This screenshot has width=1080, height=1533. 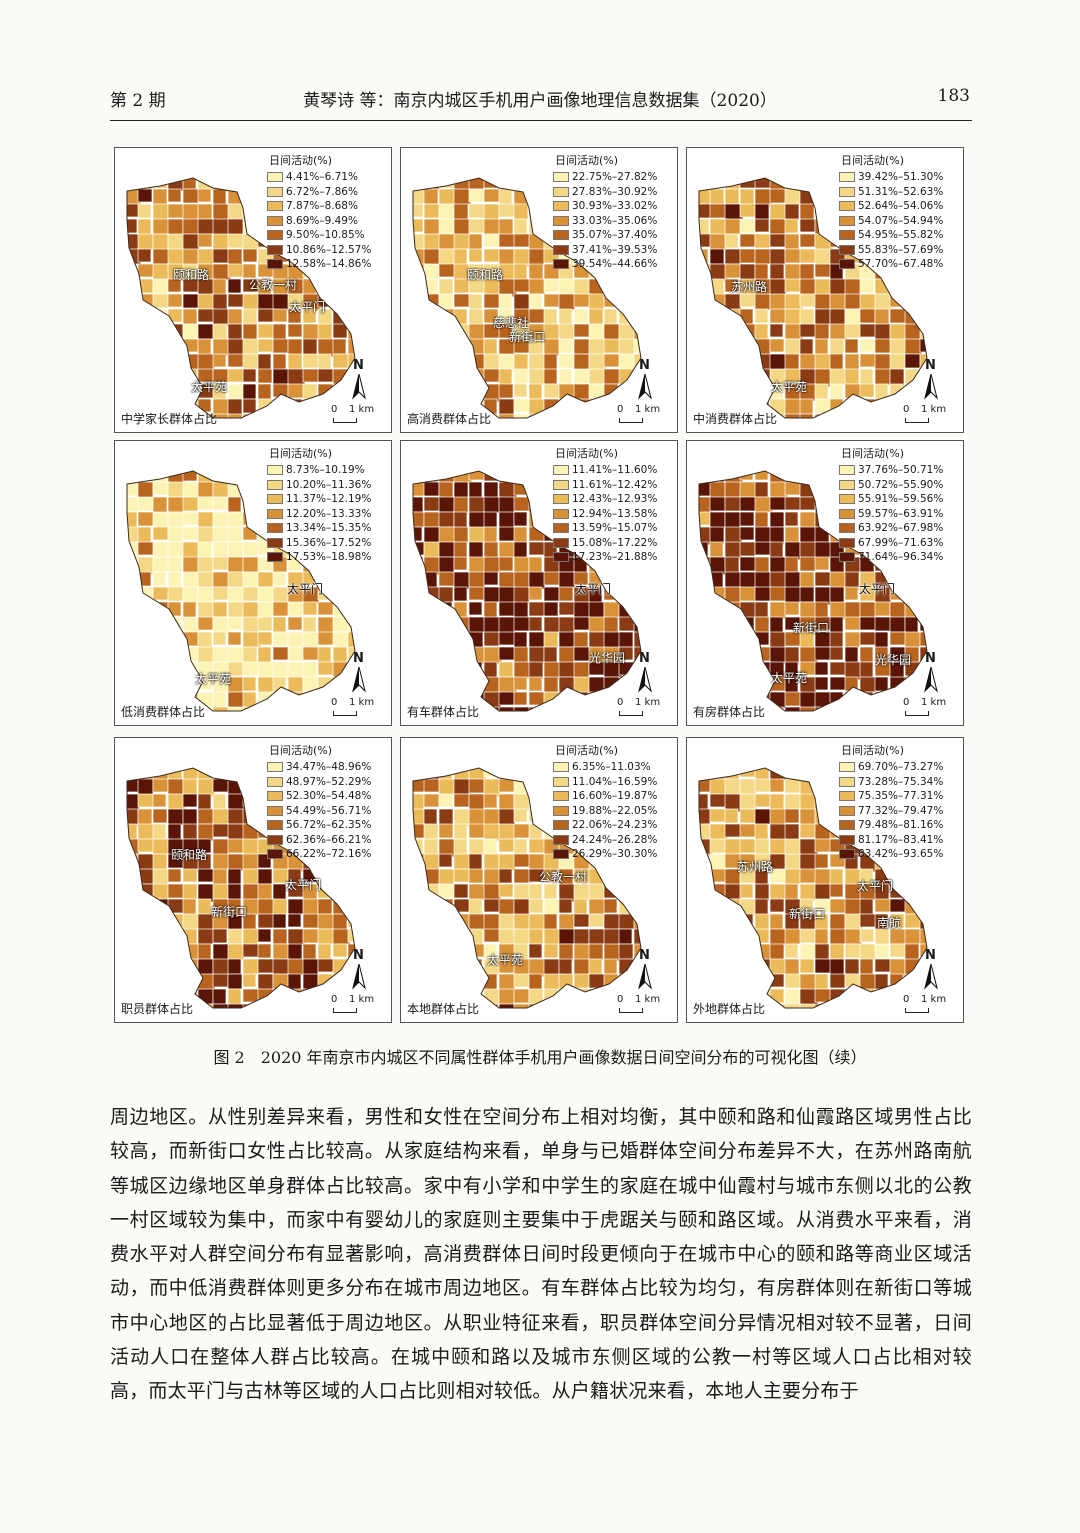 I want to click on legend-range-label: 19.88%–22.05%, so click(x=615, y=810).